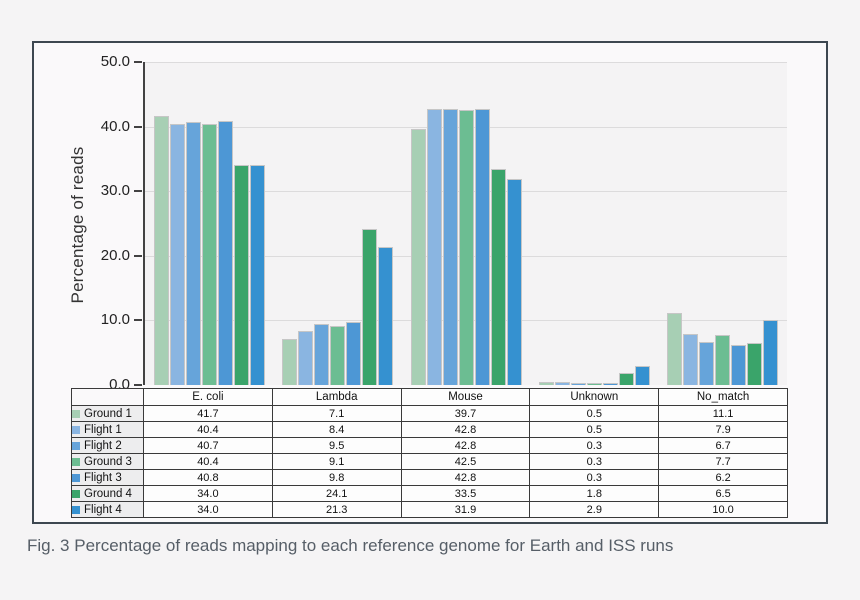 The width and height of the screenshot is (860, 600). I want to click on table-row: Ground 1 41.7 7.1 39.7 0.5 11.1, so click(429, 413).